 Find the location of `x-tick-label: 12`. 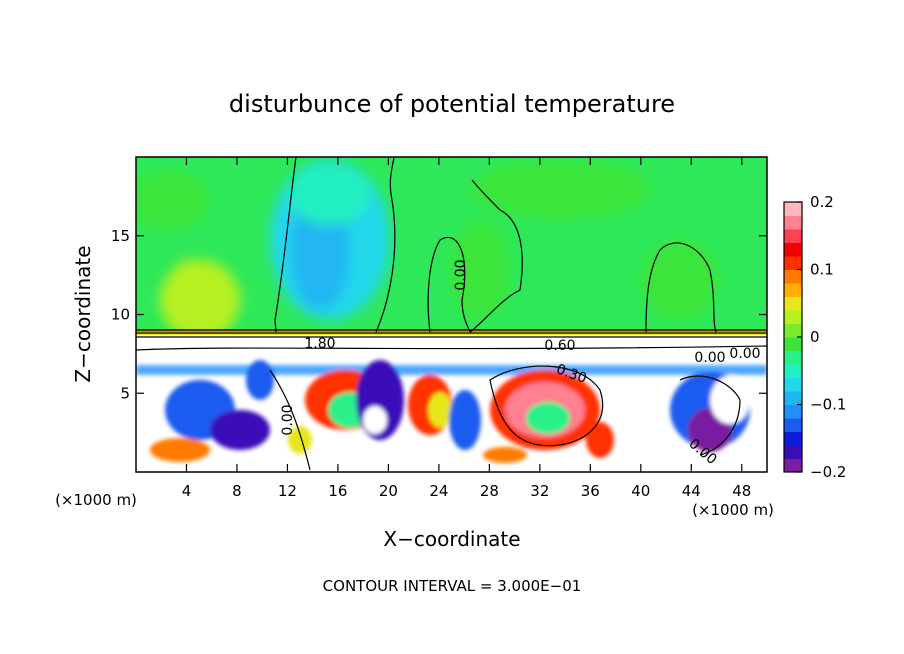

x-tick-label: 12 is located at coordinates (287, 491).